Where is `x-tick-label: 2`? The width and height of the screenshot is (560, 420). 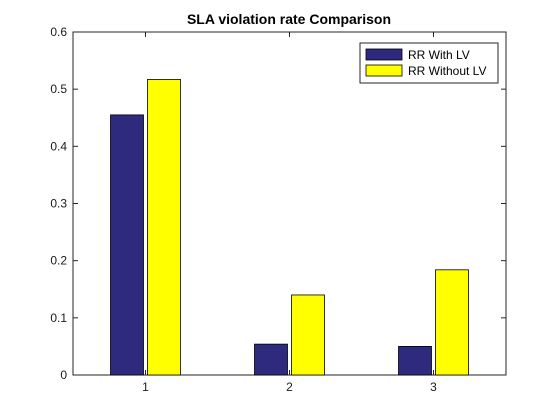
x-tick-label: 2 is located at coordinates (289, 387).